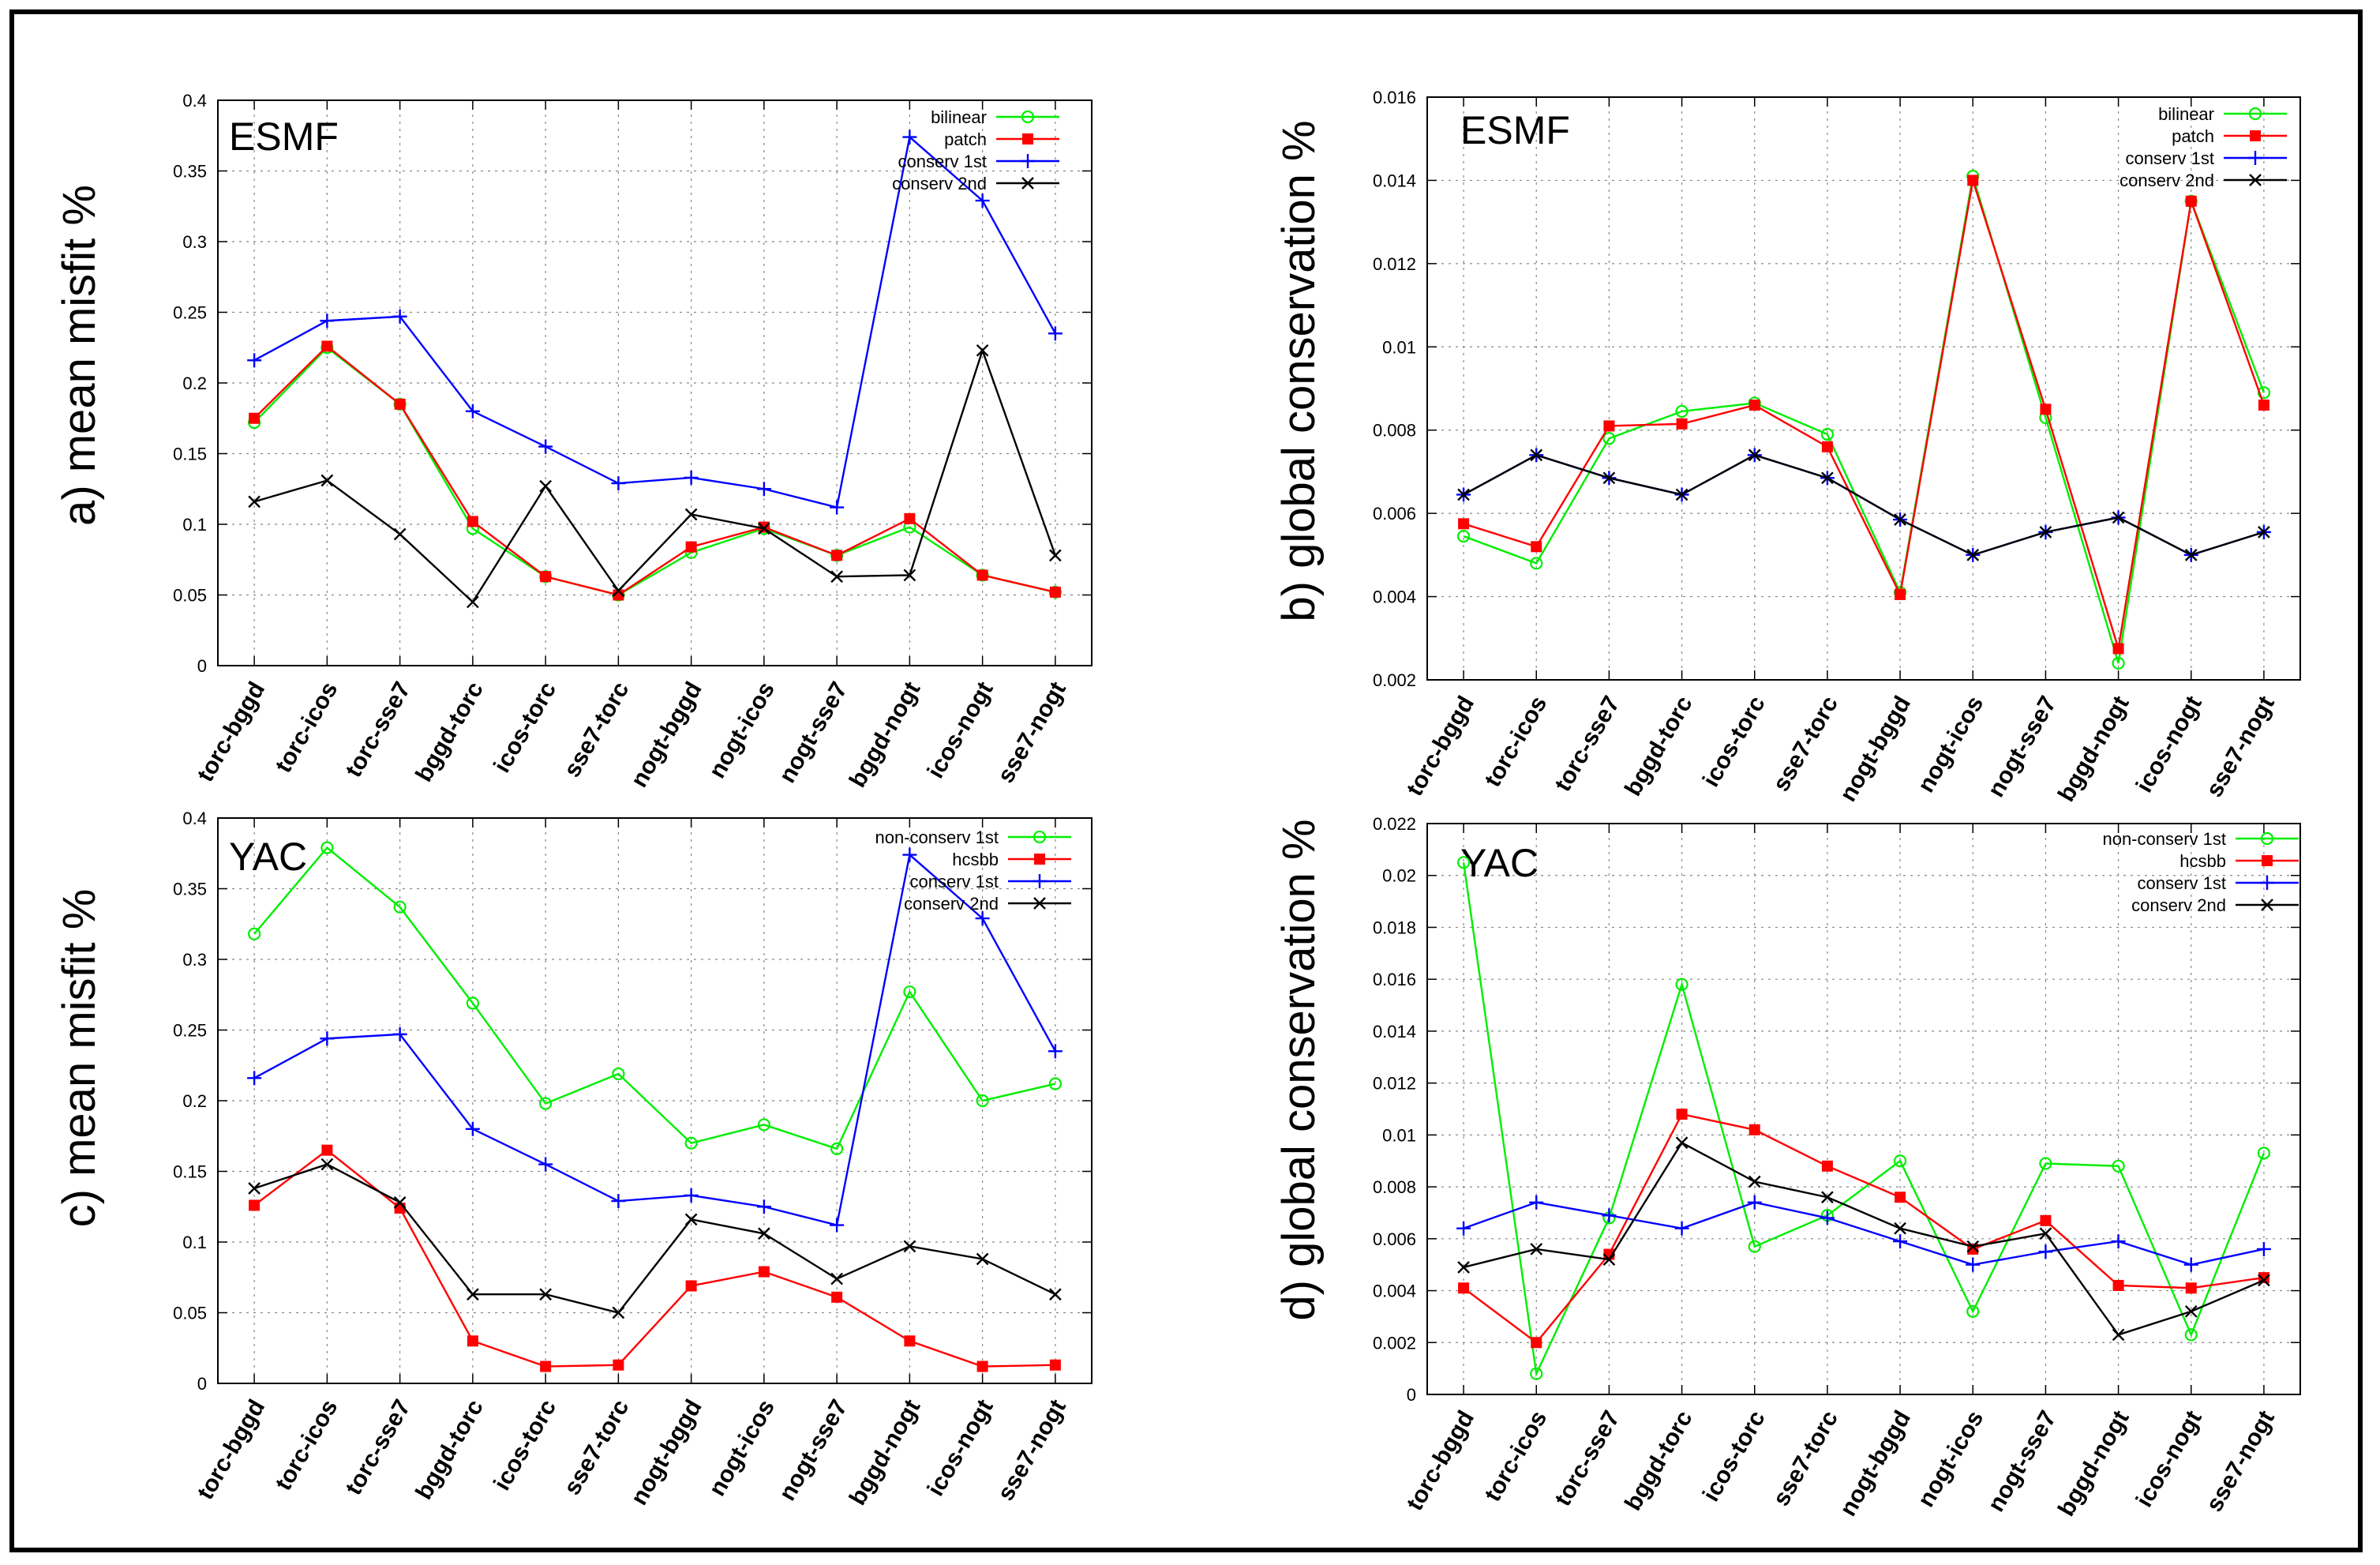 This screenshot has height=1565, width=2380. What do you see at coordinates (194, 242) in the screenshot?
I see `y-tick-label: 0.3` at bounding box center [194, 242].